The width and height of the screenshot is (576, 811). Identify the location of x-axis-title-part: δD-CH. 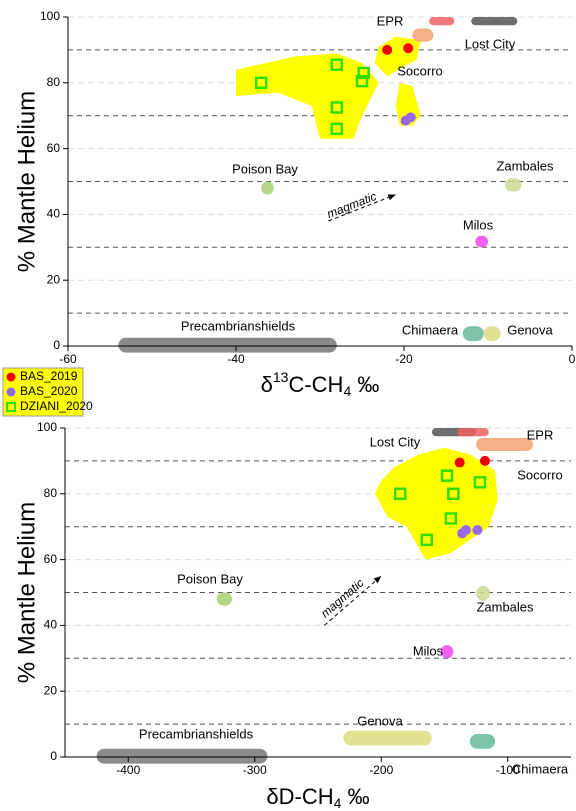
(299, 796).